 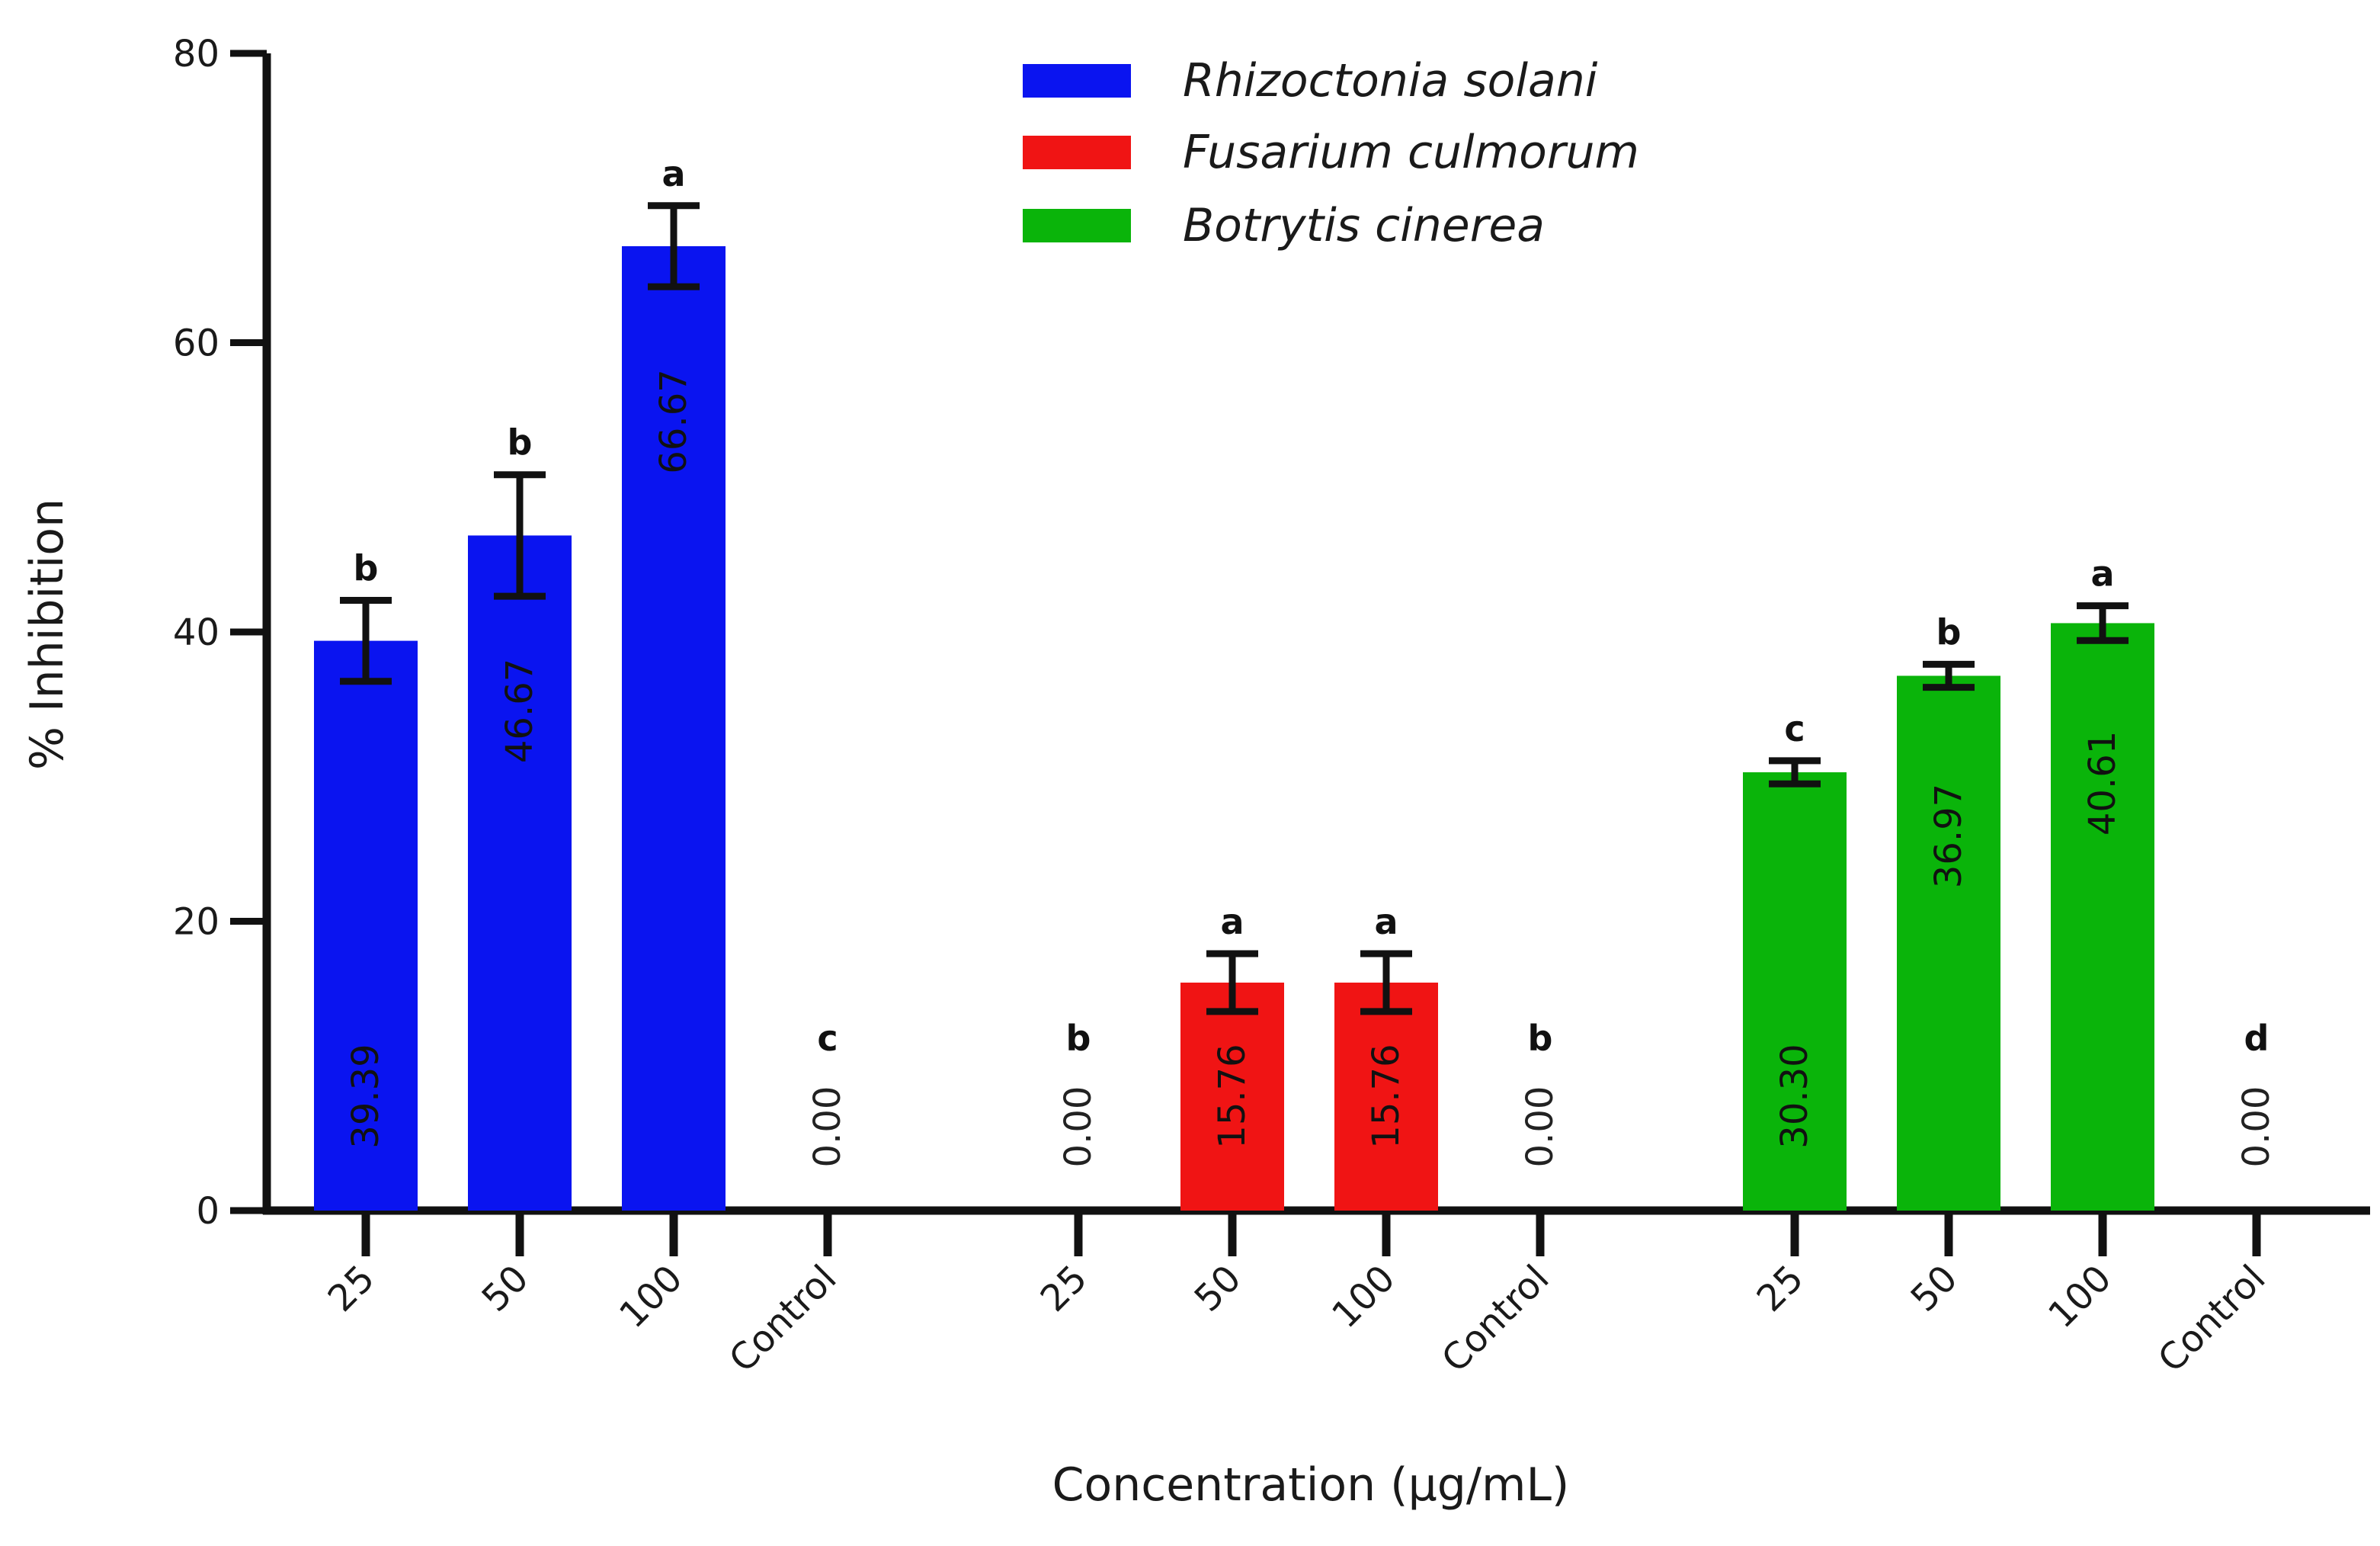 I want to click on bar-value-label: 66.67, so click(x=673, y=421).